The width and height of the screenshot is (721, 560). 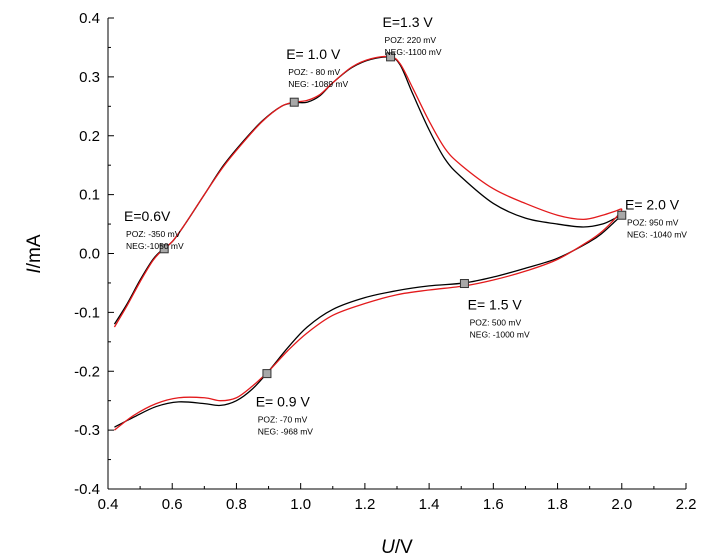 I want to click on x-tick-label: 0.8, so click(x=236, y=504).